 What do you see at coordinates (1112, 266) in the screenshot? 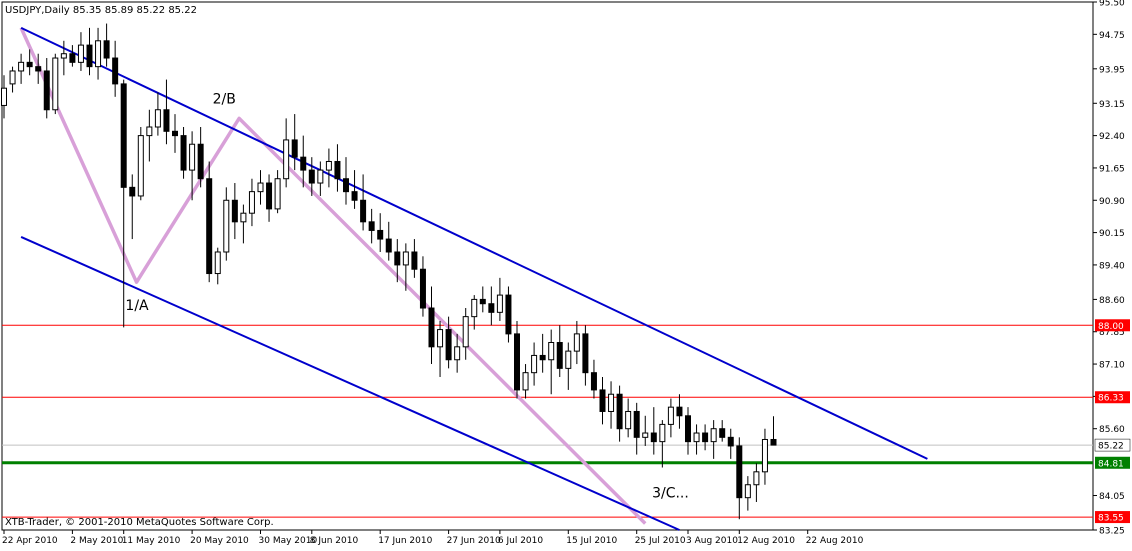
I see `y-tick-label: 89.40` at bounding box center [1112, 266].